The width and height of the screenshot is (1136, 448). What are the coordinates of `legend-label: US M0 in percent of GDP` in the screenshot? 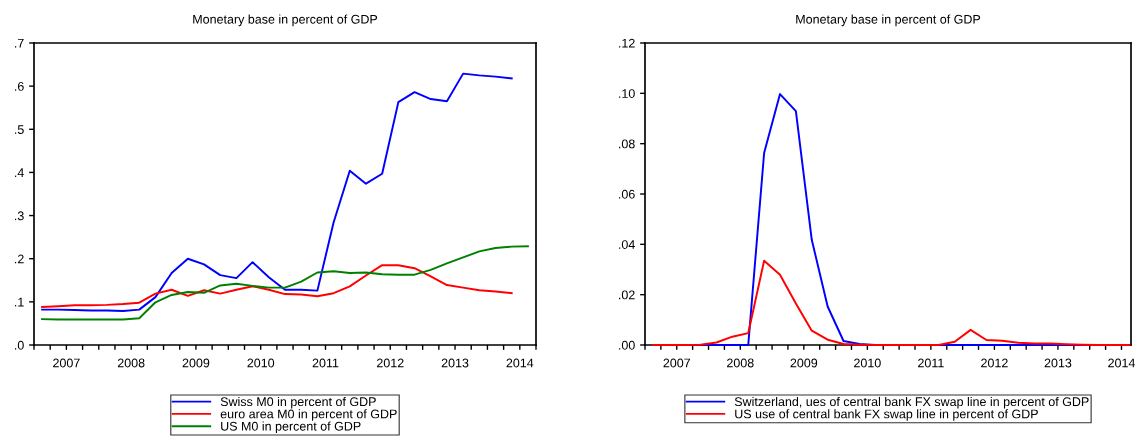 It's located at (291, 427).